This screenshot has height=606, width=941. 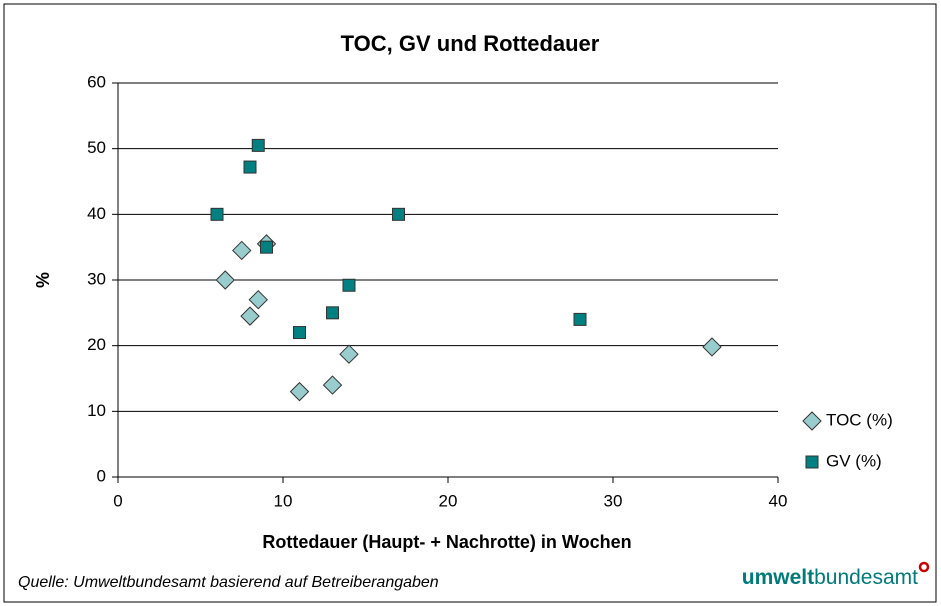 What do you see at coordinates (96, 278) in the screenshot?
I see `y-tick-label: 30` at bounding box center [96, 278].